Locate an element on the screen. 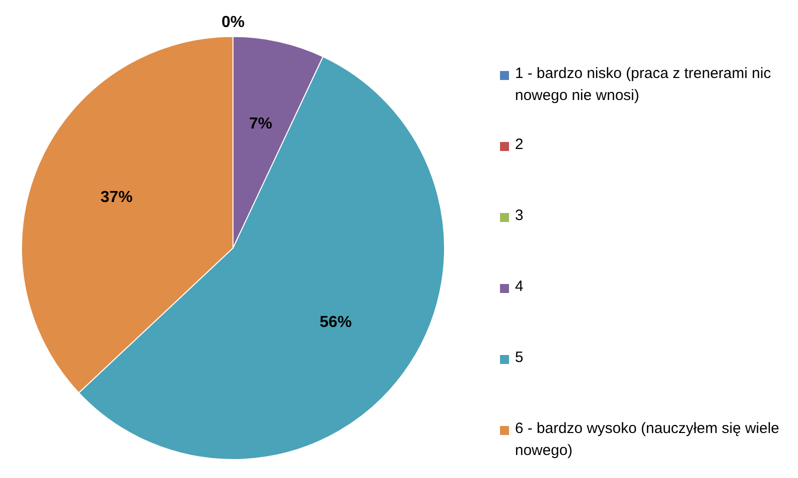  data-label: 7% is located at coordinates (260, 124).